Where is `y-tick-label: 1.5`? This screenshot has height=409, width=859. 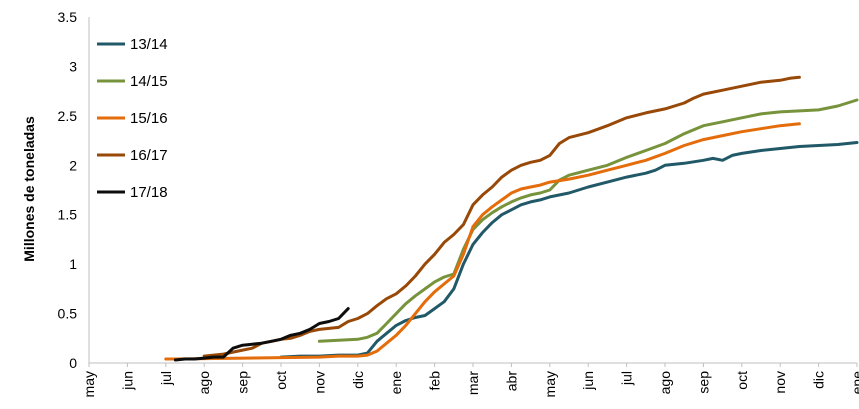 y-tick-label: 1.5 is located at coordinates (68, 215).